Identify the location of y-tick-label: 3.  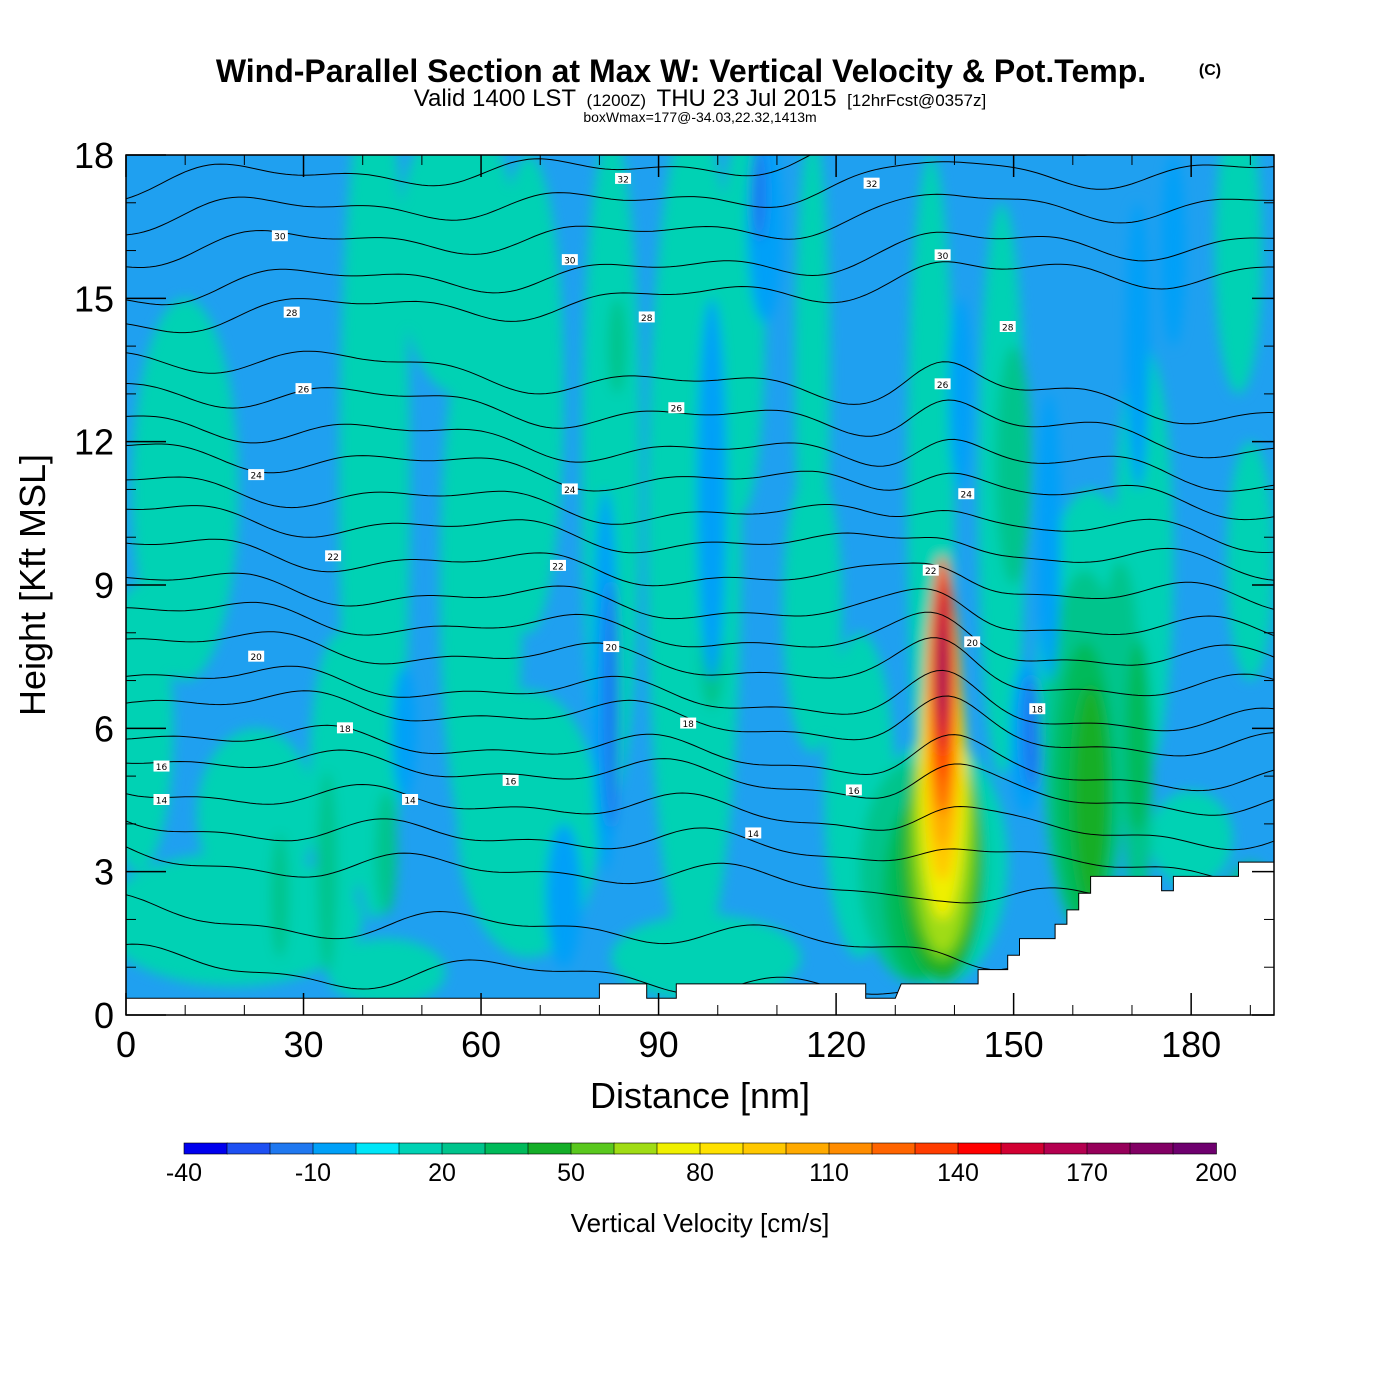
(104, 872).